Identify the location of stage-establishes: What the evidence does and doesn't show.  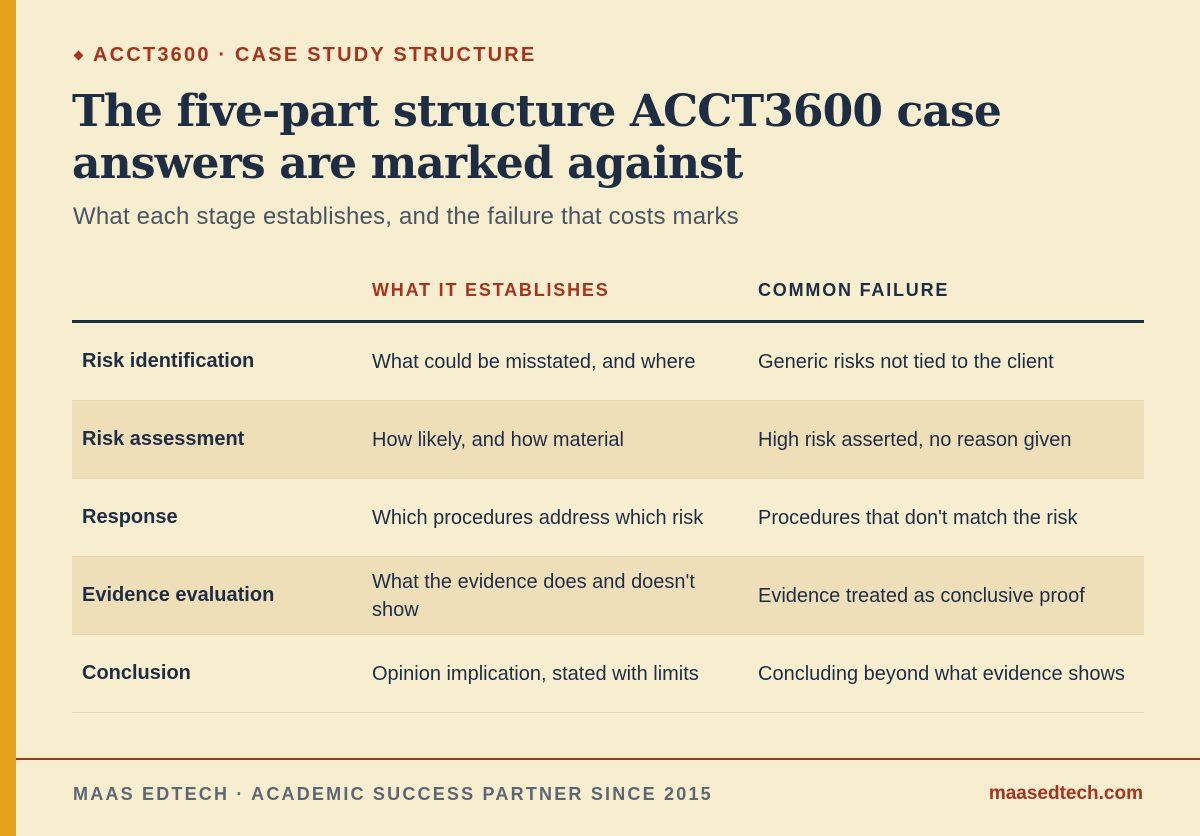
(533, 595).